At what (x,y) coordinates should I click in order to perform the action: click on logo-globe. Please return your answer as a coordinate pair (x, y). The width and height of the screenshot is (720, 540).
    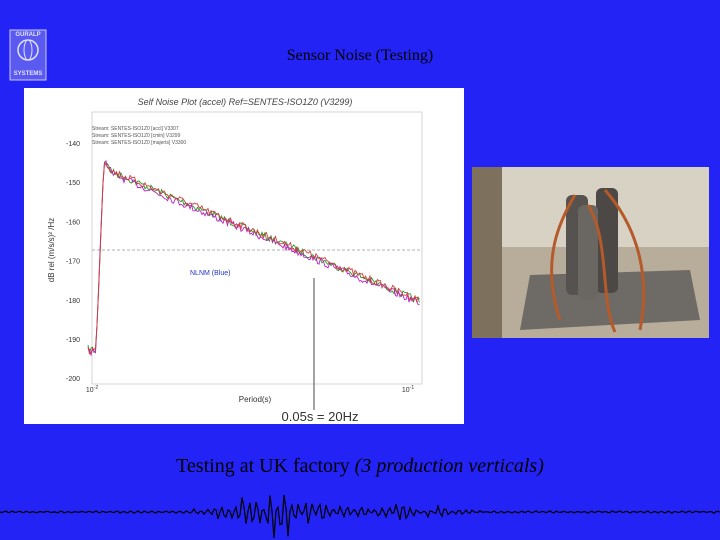
    Looking at the image, I should click on (28, 50).